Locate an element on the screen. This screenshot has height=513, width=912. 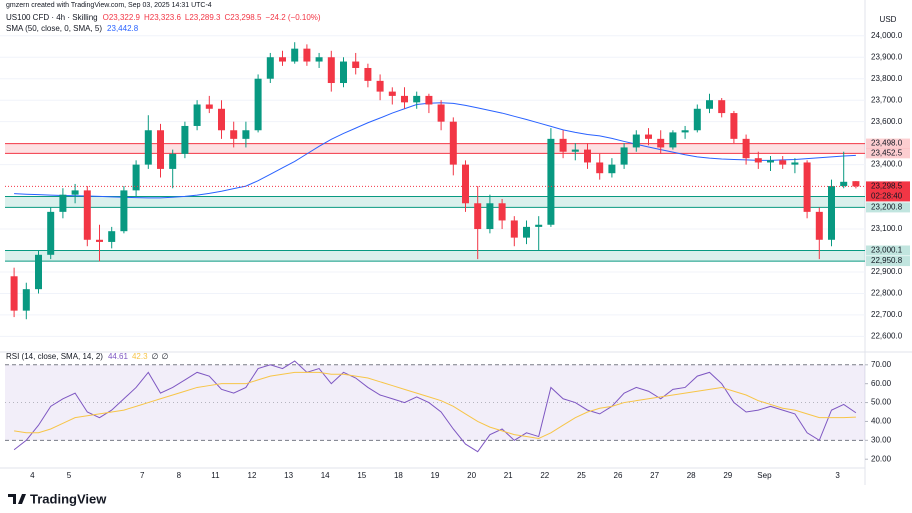
y-tick-label: 22,800.0 is located at coordinates (887, 293).